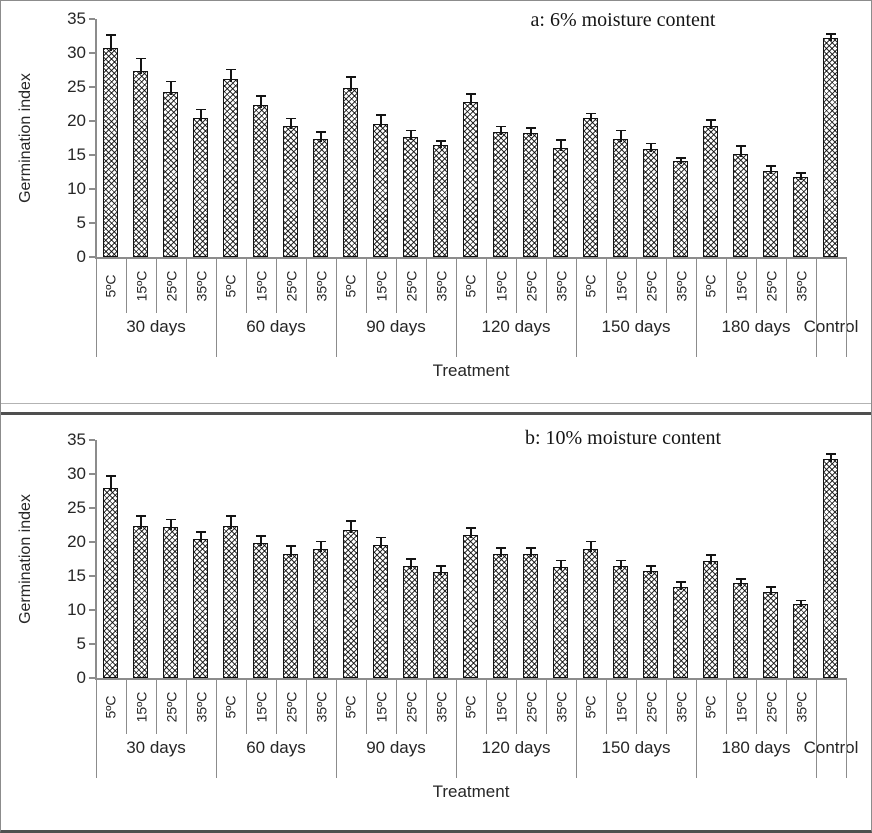 Image resolution: width=872 pixels, height=833 pixels. What do you see at coordinates (516, 747) in the screenshot?
I see `group-label: 120 days` at bounding box center [516, 747].